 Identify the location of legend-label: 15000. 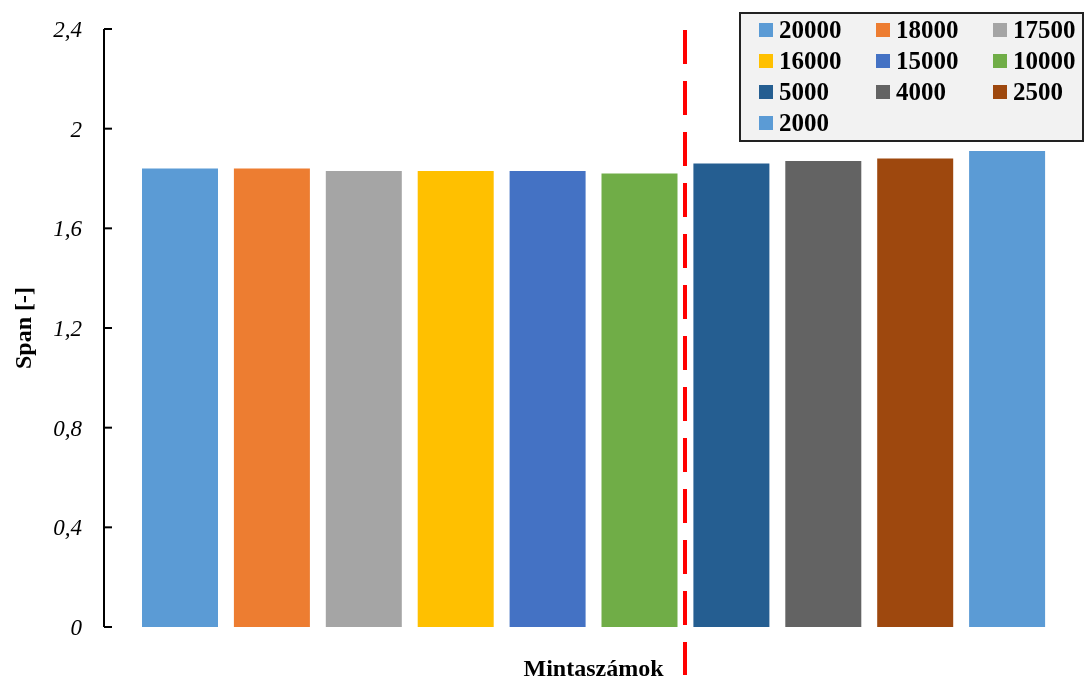
(927, 60).